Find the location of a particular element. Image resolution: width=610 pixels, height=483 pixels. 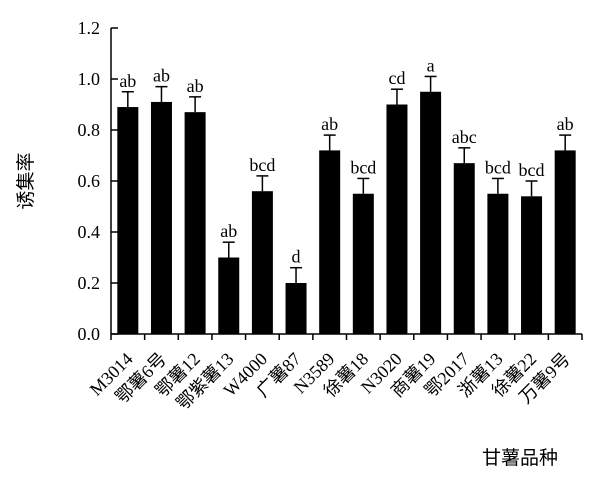

y-tick-label: 0.4 is located at coordinates (89, 232).